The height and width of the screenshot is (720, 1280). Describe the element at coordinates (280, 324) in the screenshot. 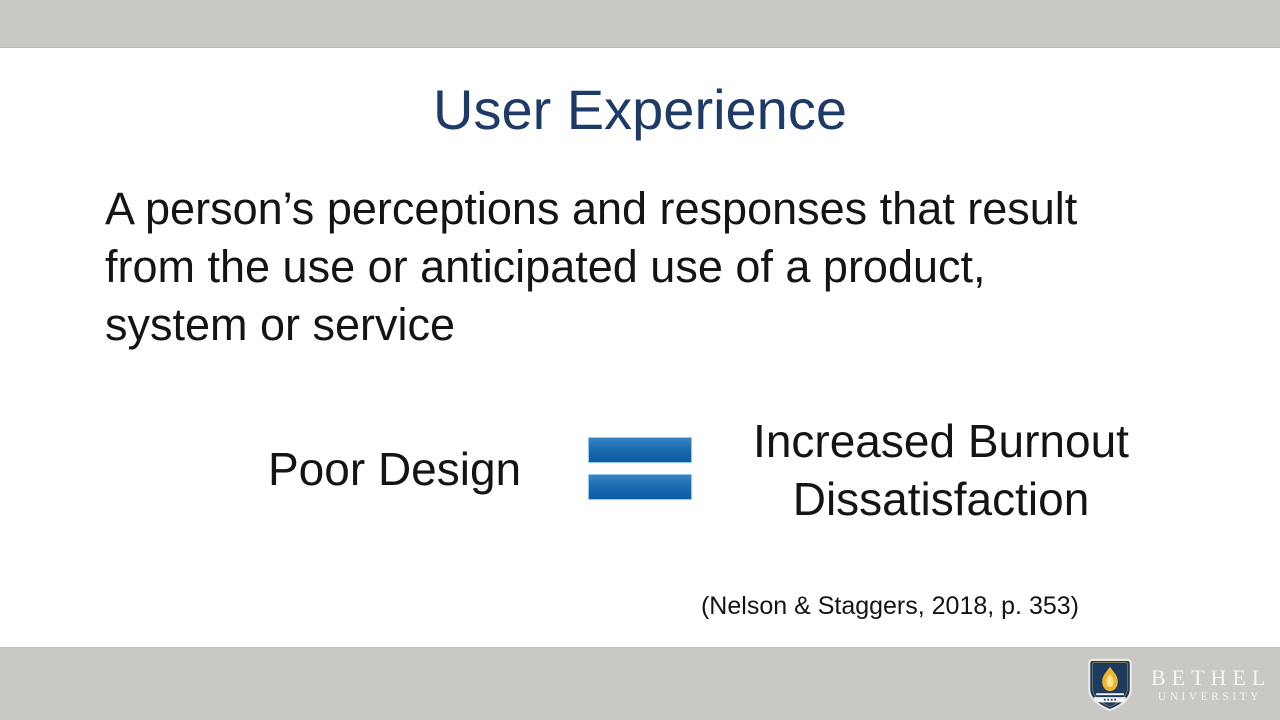

I see `definition-line: system or service` at that location.